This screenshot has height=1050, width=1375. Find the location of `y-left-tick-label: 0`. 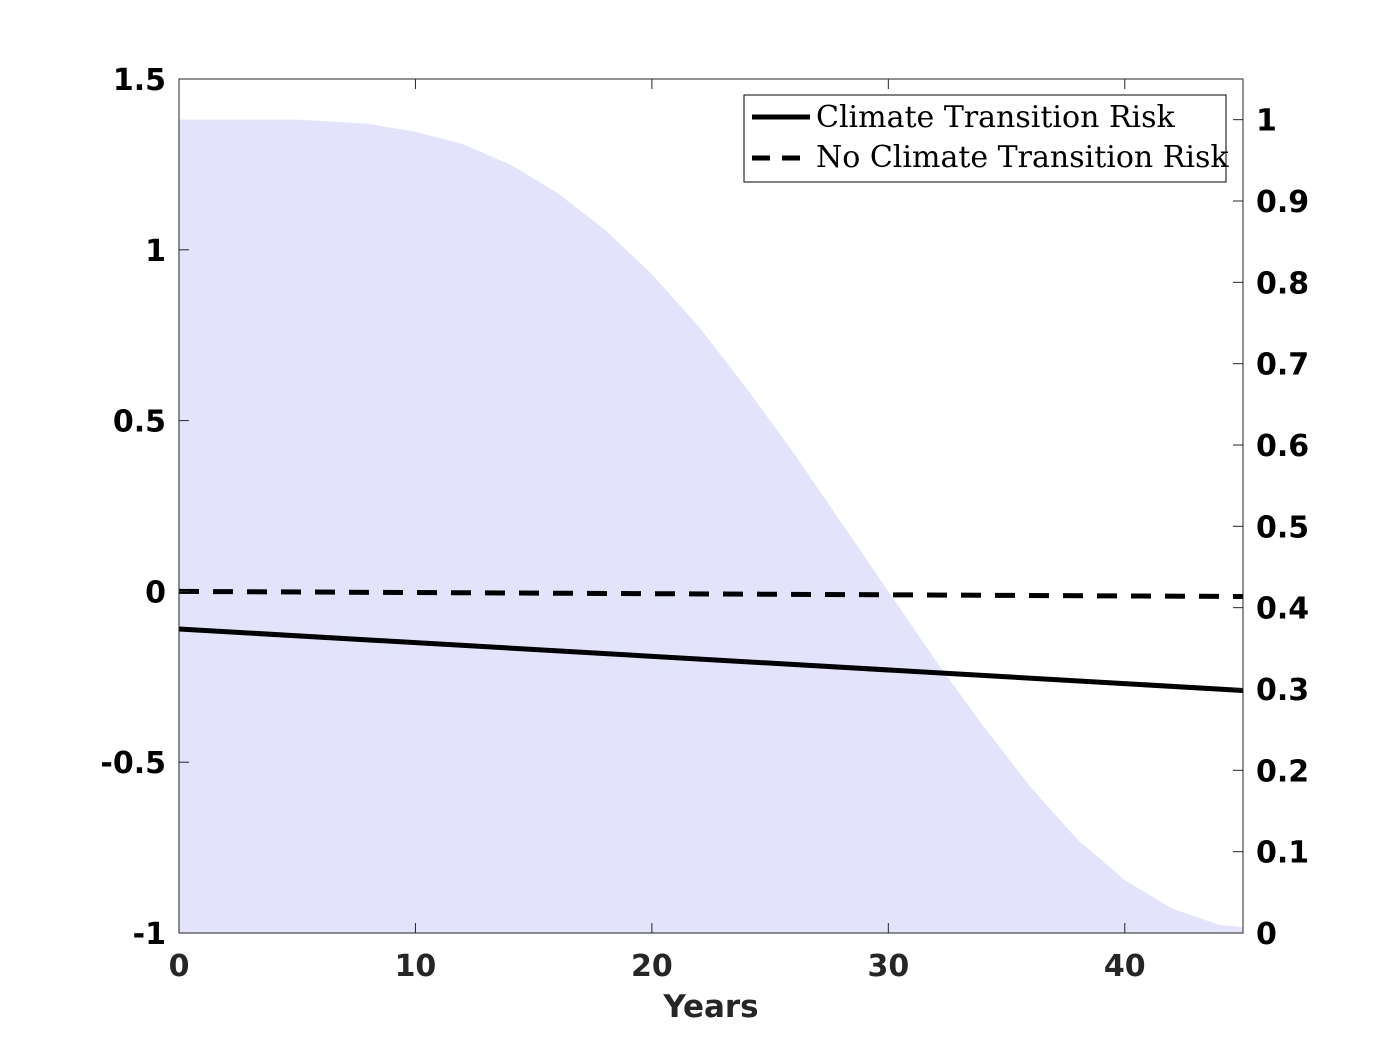

y-left-tick-label: 0 is located at coordinates (155, 592).